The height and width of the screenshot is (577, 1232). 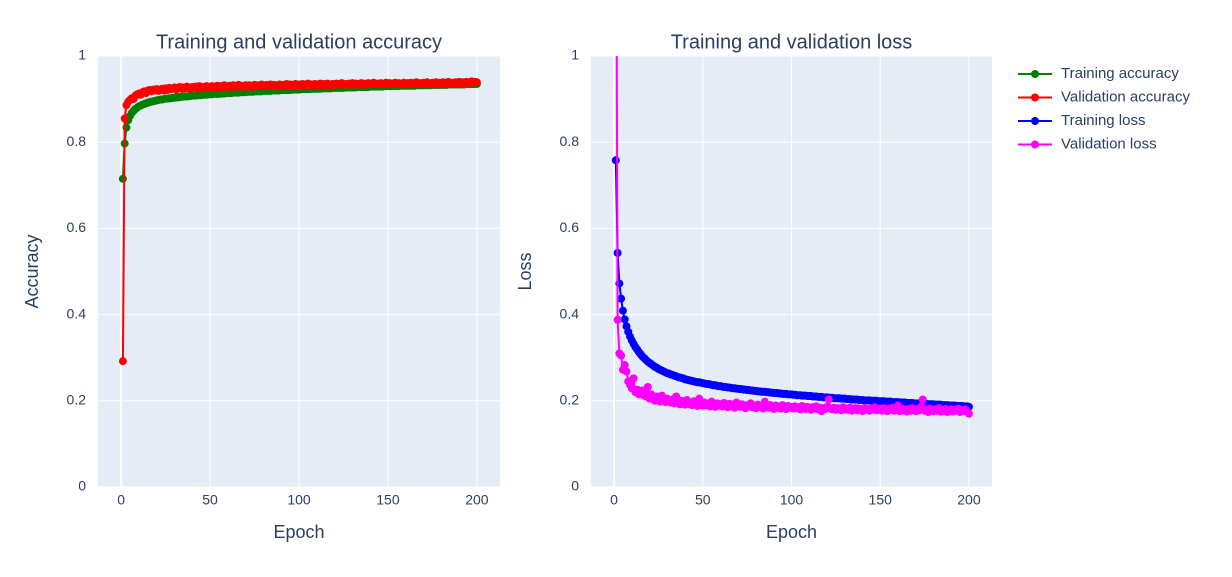 I want to click on legend-label: Validation accuracy, so click(x=1125, y=96).